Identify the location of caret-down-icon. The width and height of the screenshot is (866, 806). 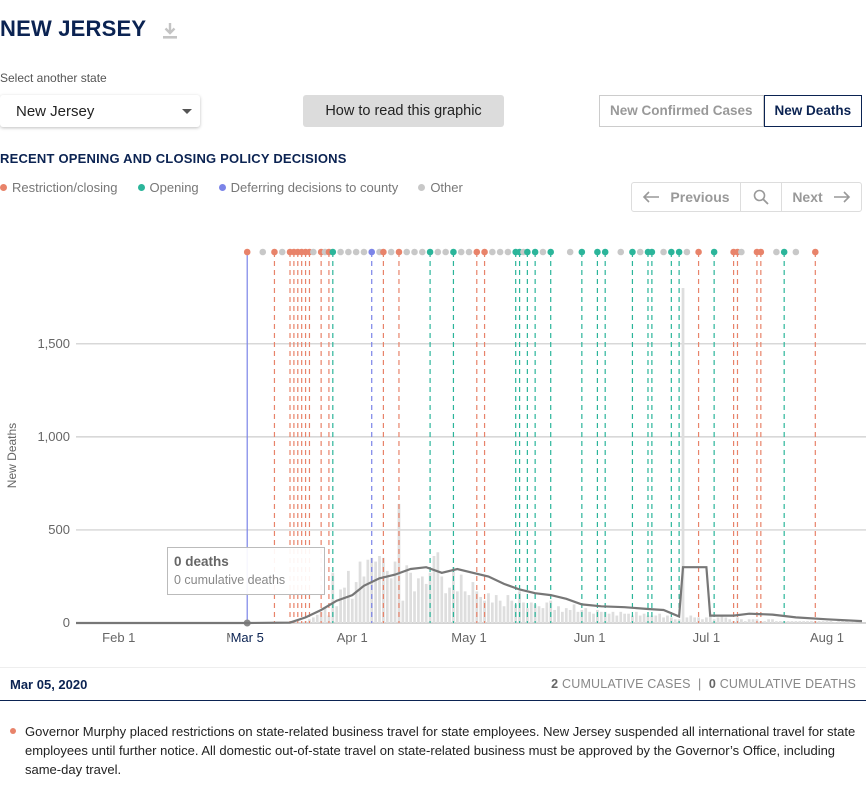
(187, 111).